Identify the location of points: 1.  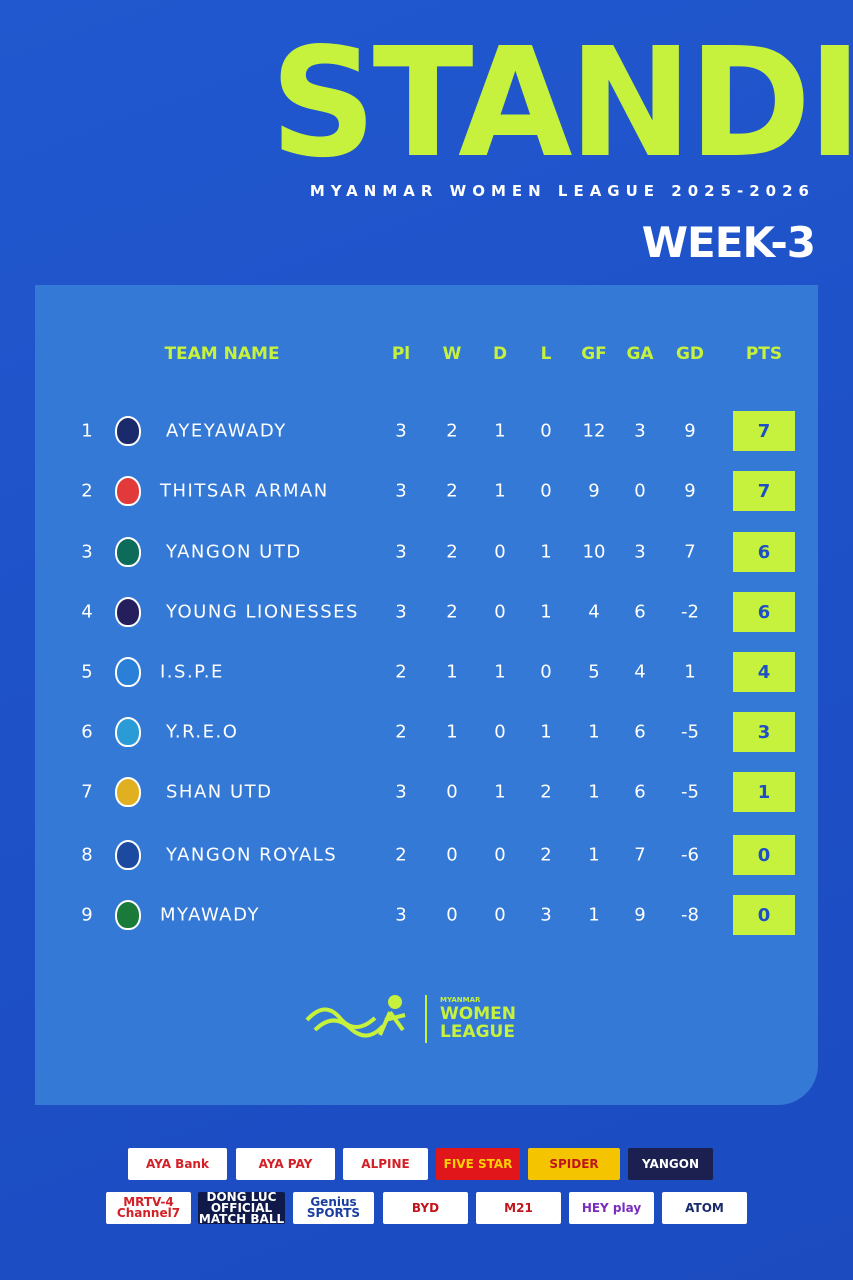
(764, 792).